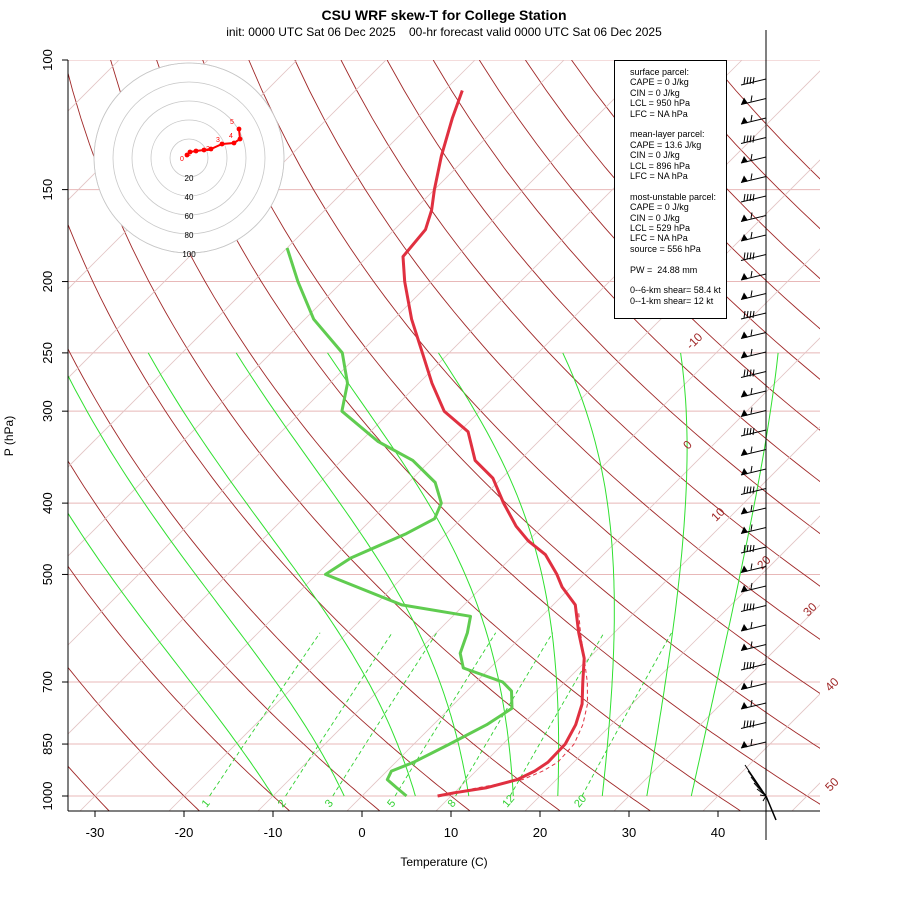  What do you see at coordinates (232, 122) in the screenshot?
I see `hodograph-height-label: 5` at bounding box center [232, 122].